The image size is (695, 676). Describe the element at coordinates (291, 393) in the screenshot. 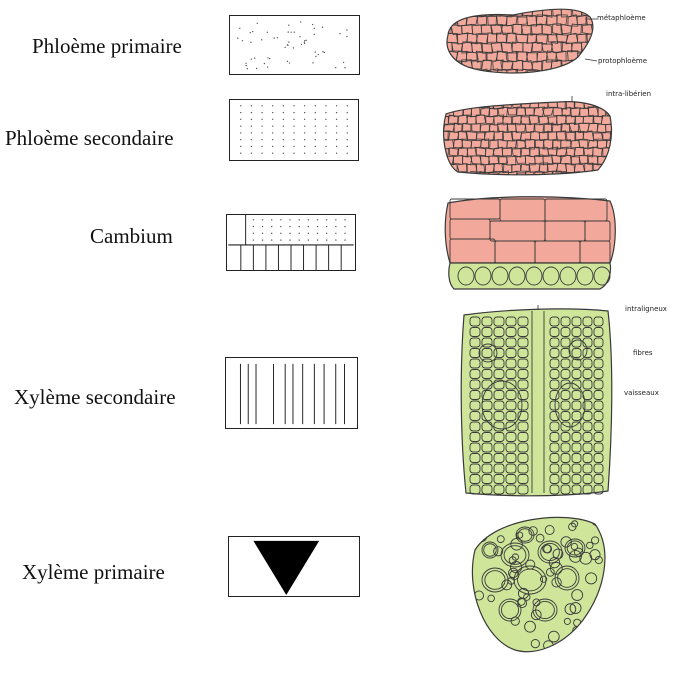

I see `symbol-xyleme-secondaire` at that location.